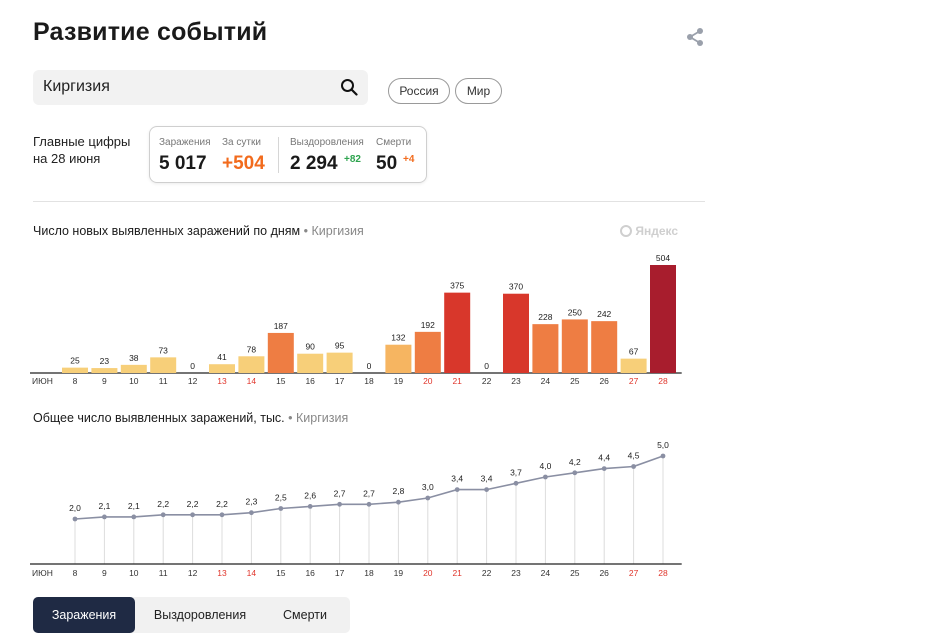  I want to click on summary-label: Главные цифры на 28 июня, so click(88, 150).